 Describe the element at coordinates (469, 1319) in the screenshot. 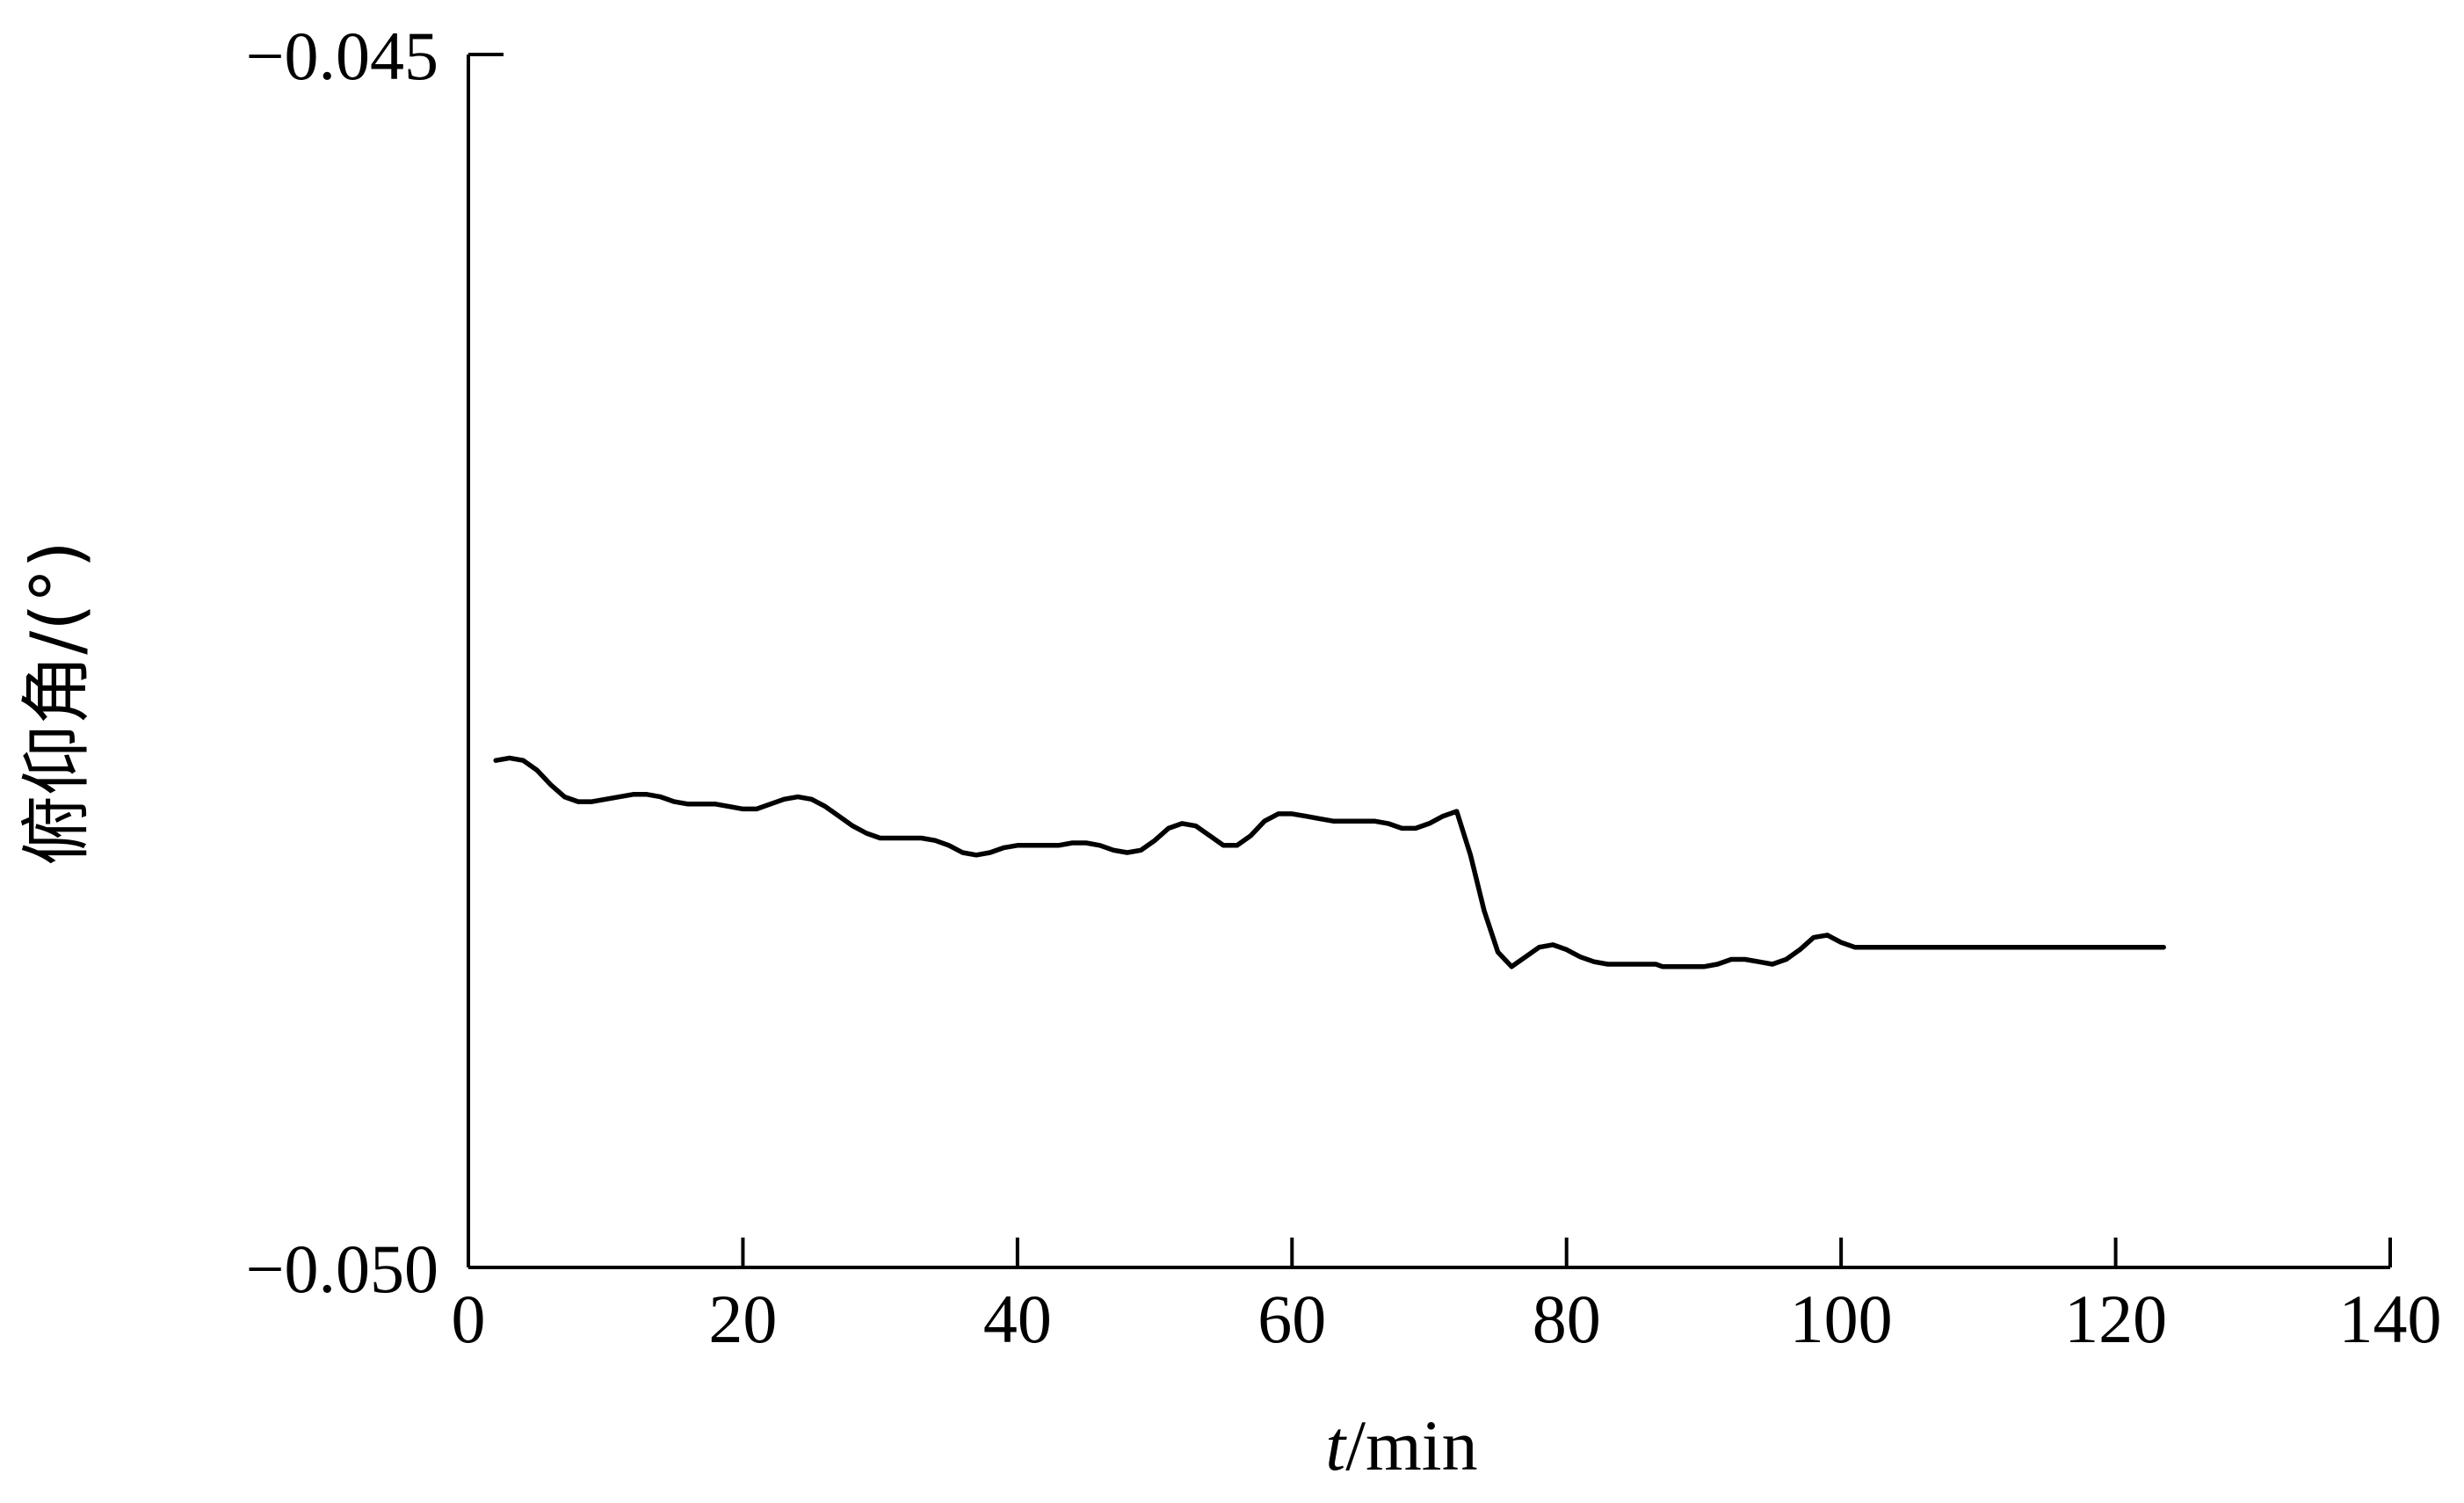

I see `x-tick-label: 0` at that location.